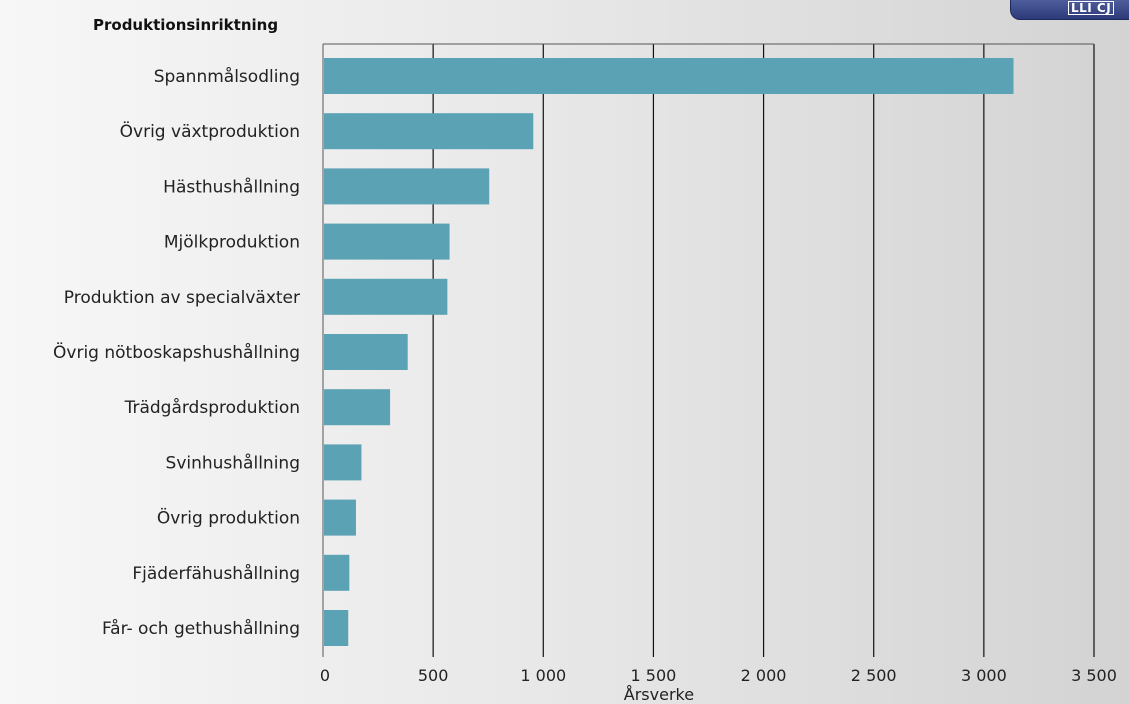 This screenshot has height=704, width=1129. I want to click on category-label: Produktion av specialväxter, so click(182, 298).